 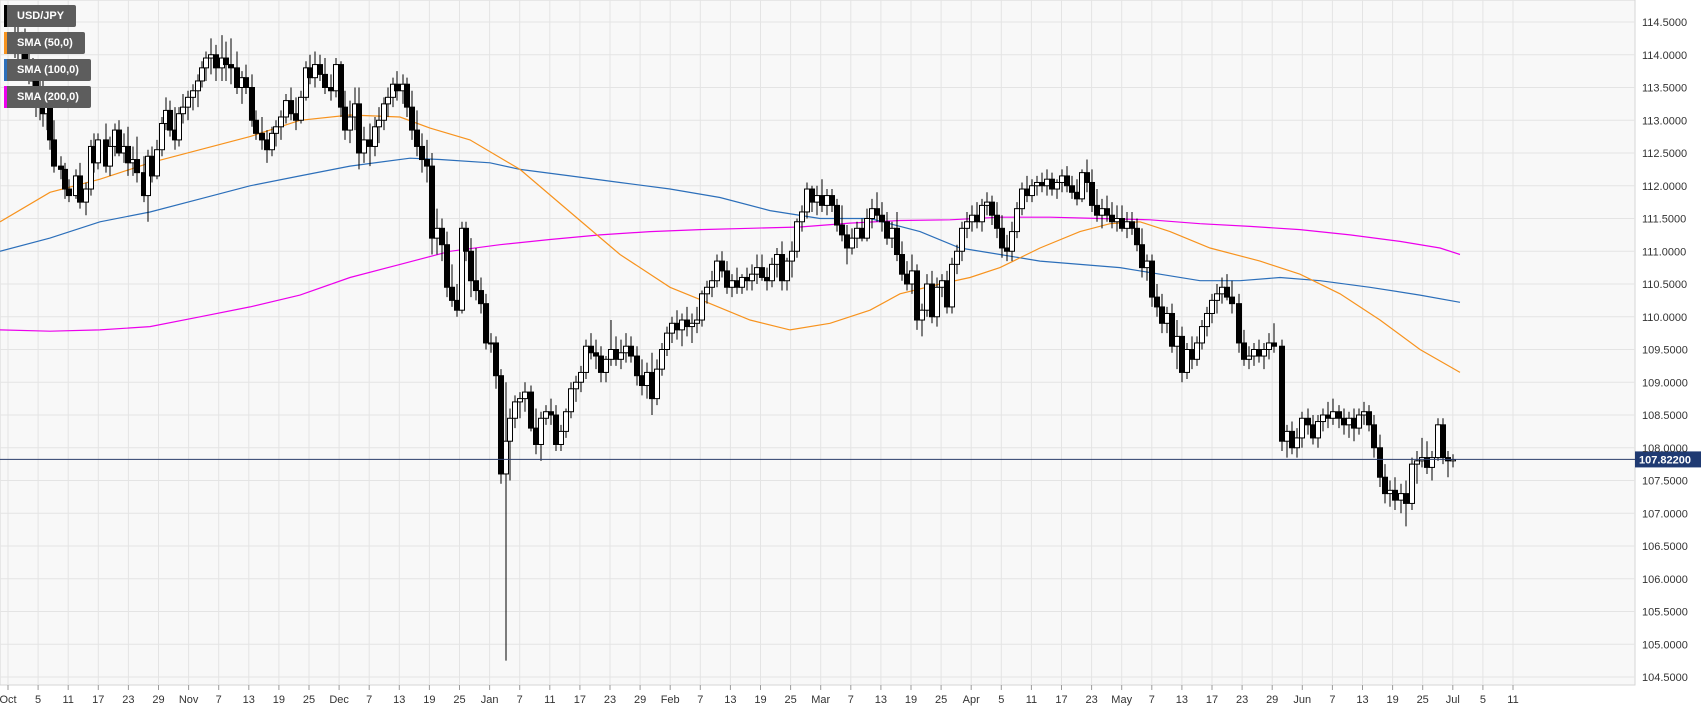 What do you see at coordinates (520, 700) in the screenshot?
I see `x-tick-label: 7` at bounding box center [520, 700].